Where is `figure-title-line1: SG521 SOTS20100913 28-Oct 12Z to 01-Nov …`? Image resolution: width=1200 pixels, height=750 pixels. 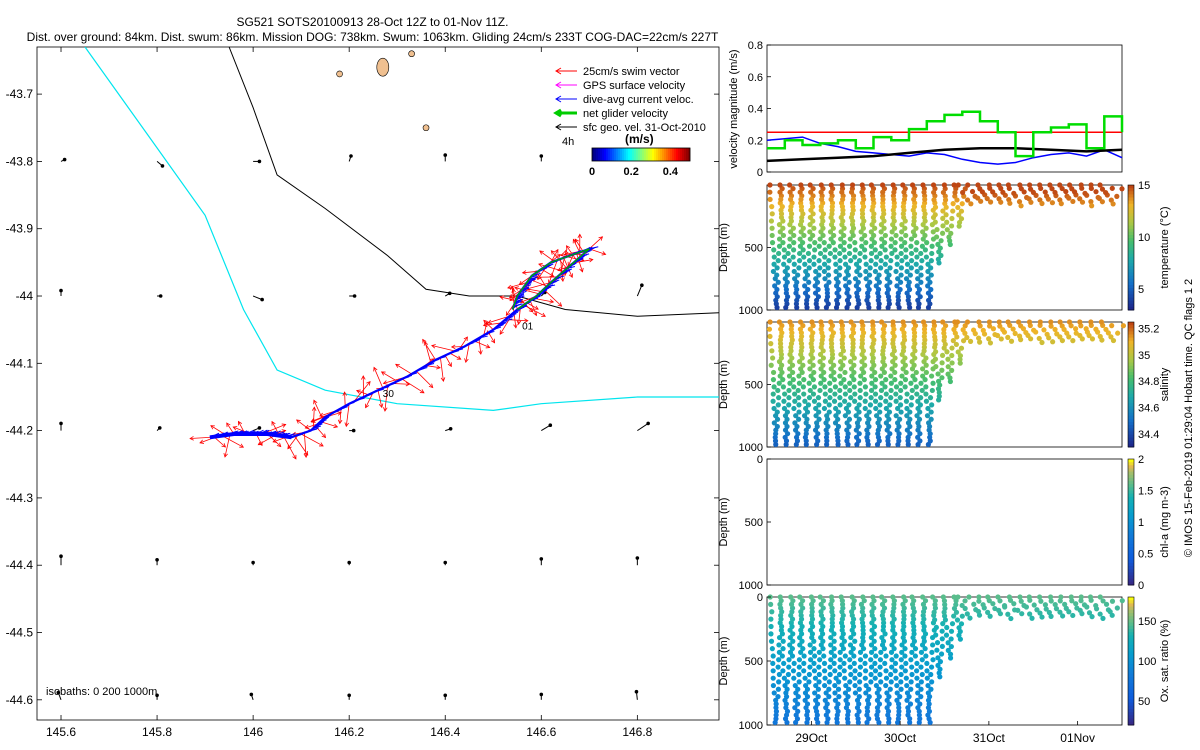
figure-title-line1: SG521 SOTS20100913 28-Oct 12Z to 01-Nov … is located at coordinates (372, 22).